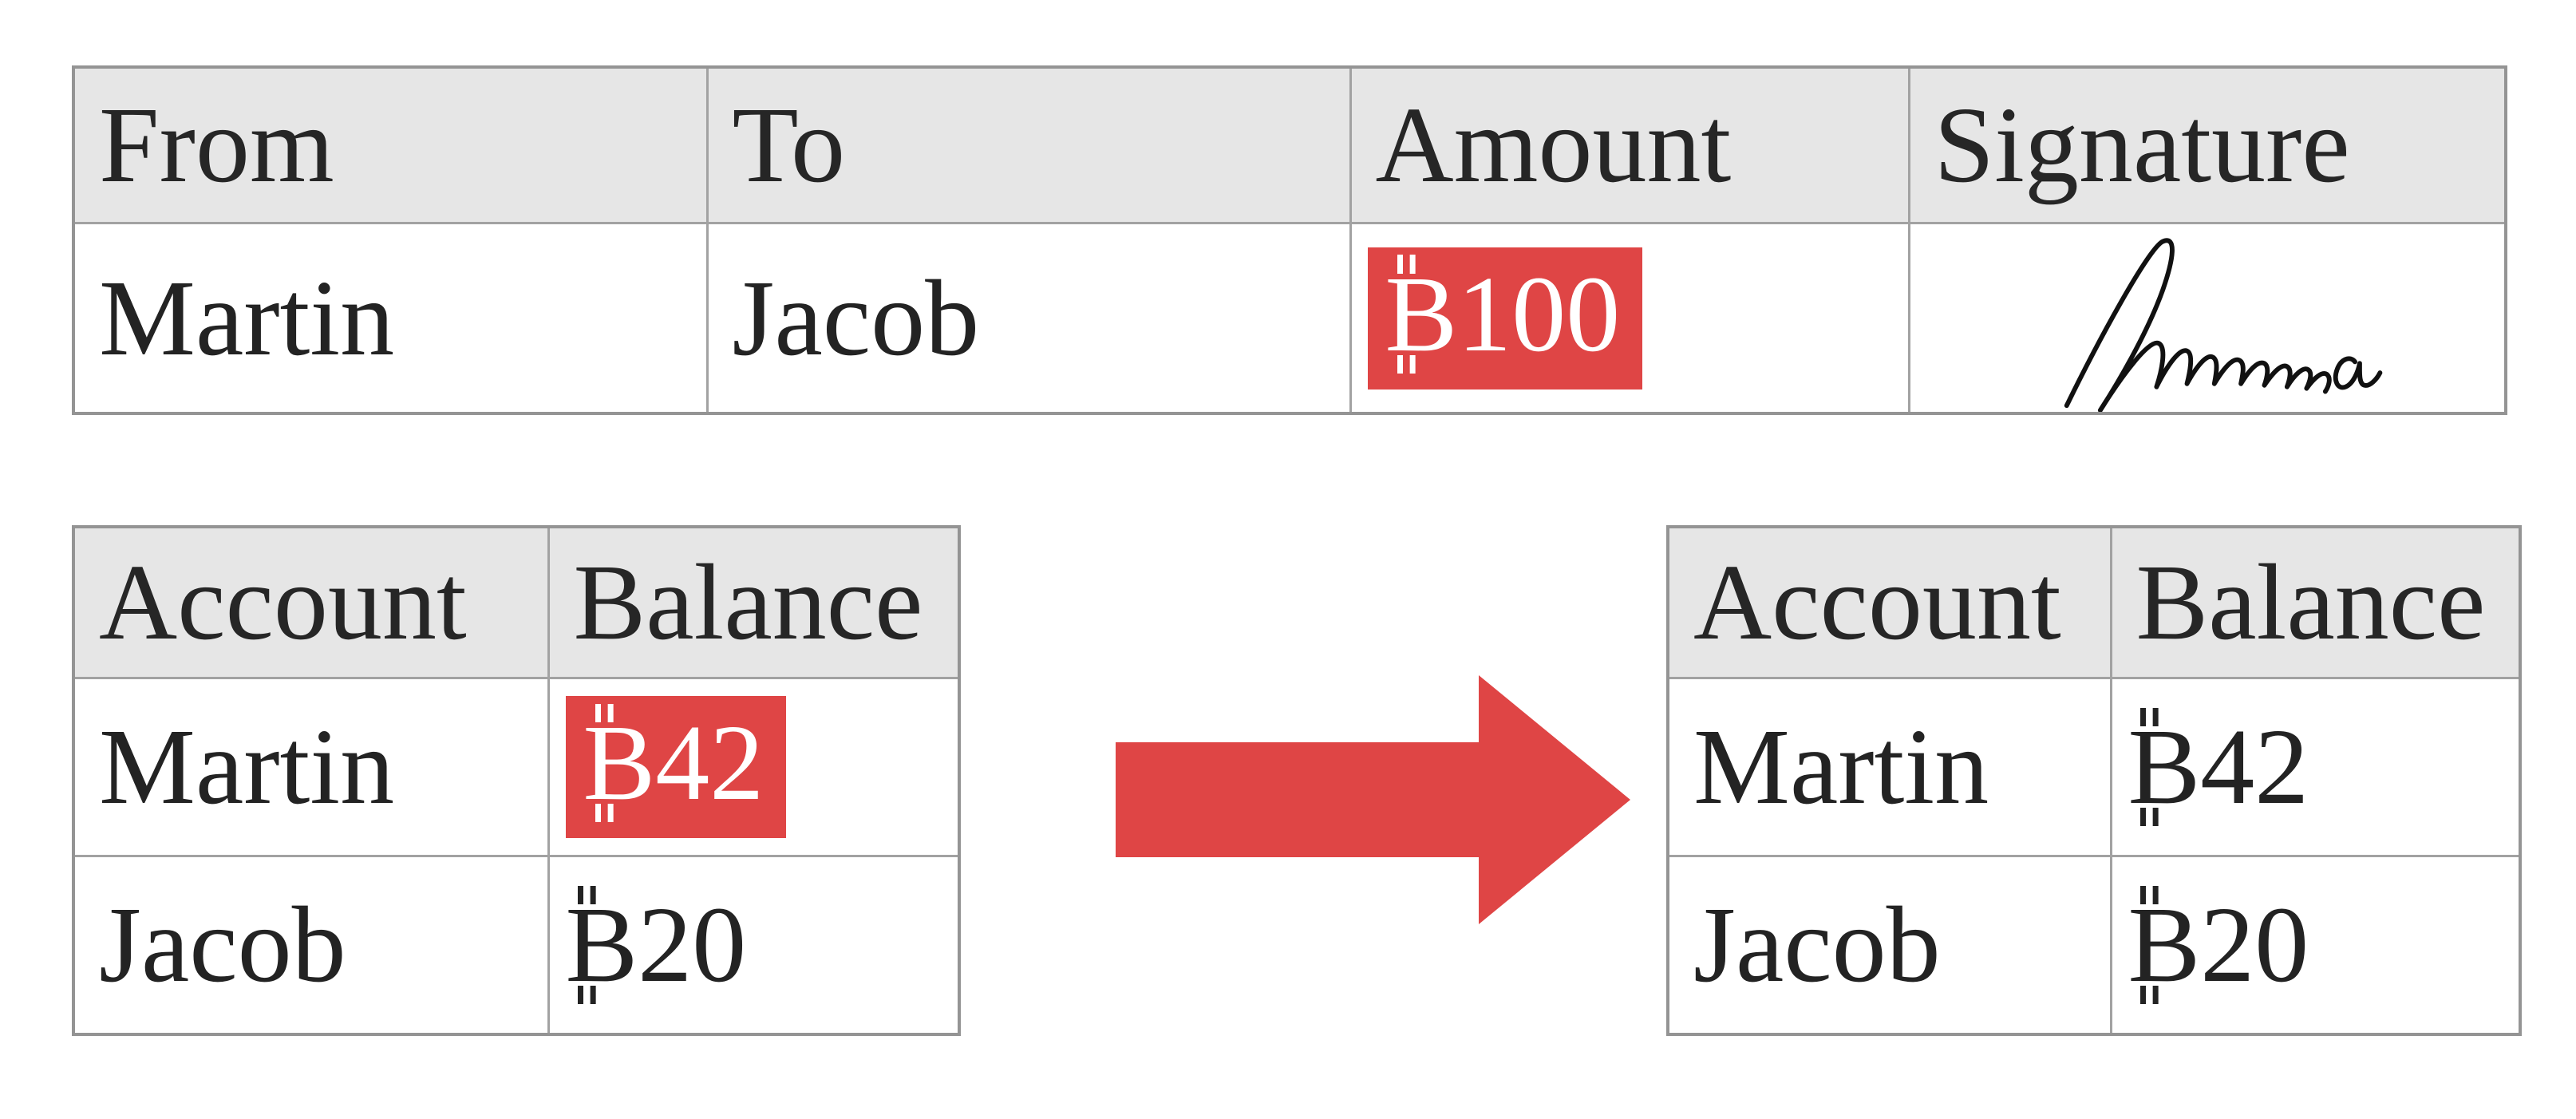  I want to click on header-amount: Amount, so click(1629, 144).